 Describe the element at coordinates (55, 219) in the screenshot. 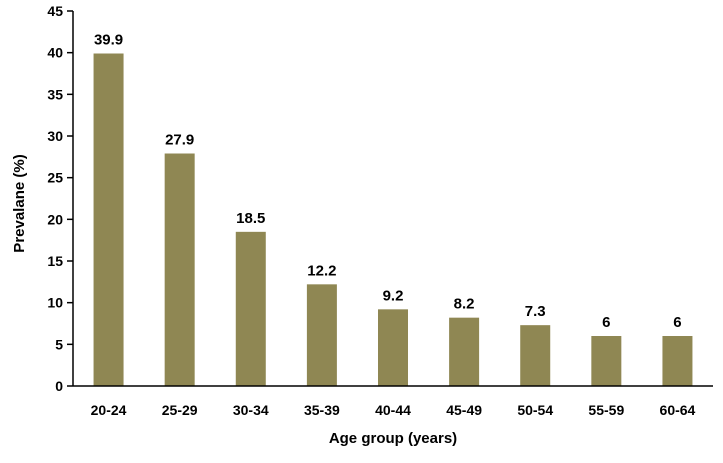

I see `y-tick-label: 20` at that location.